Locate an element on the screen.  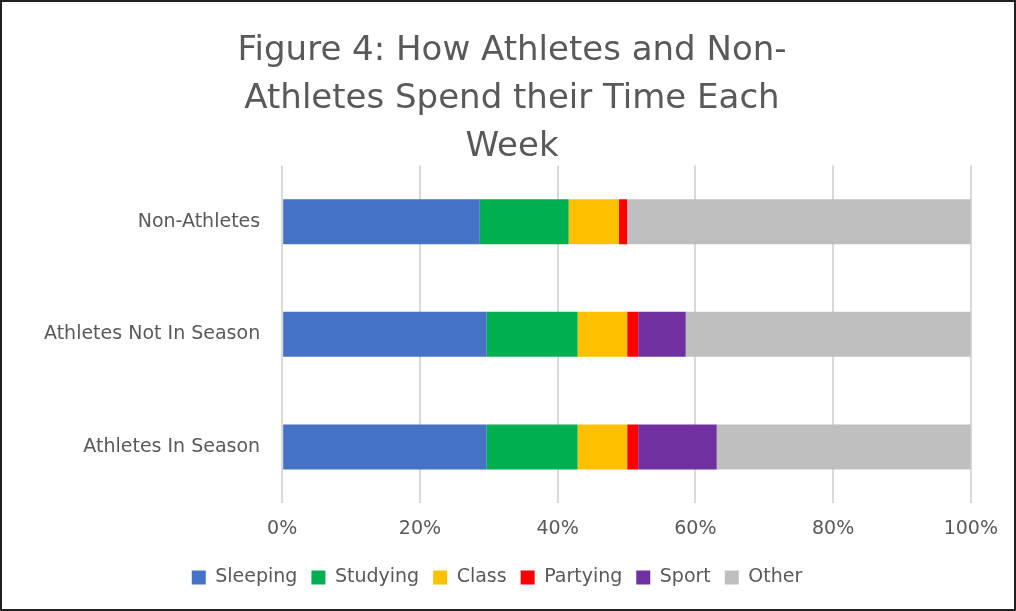
chart-title: Figure 4: How Athletes and Non-Athletes Spend their Time Each Week is located at coordinates (512, 96).